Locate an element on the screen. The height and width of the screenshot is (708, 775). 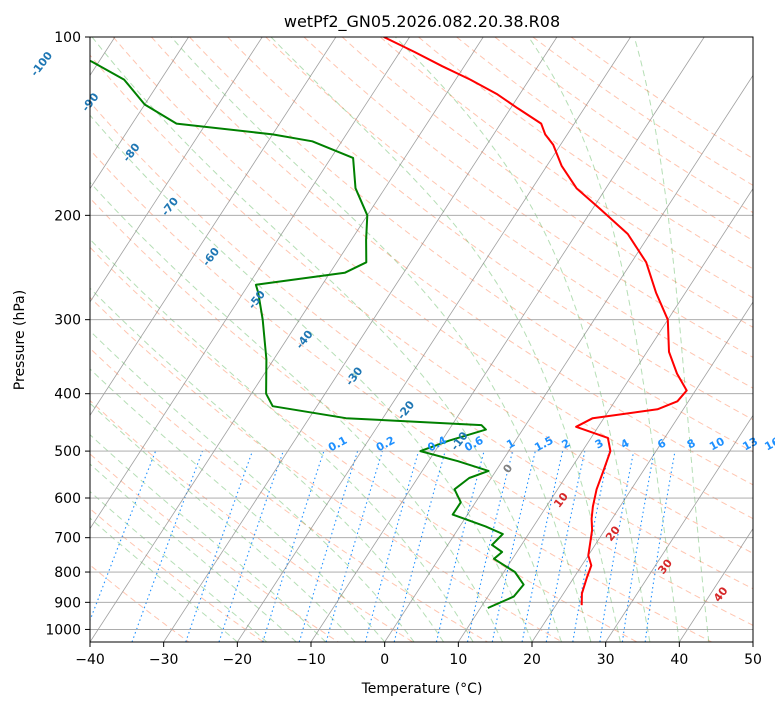
y-tick-label: 600 is located at coordinates (67, 499).